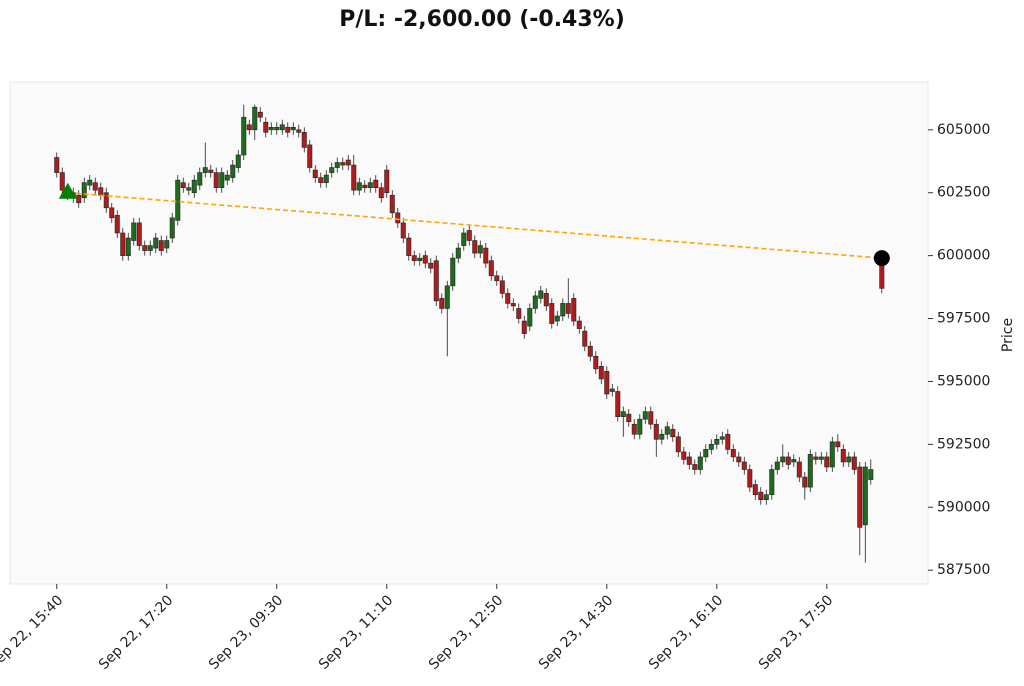  What do you see at coordinates (881, 258) in the screenshot?
I see `exit-marker` at bounding box center [881, 258].